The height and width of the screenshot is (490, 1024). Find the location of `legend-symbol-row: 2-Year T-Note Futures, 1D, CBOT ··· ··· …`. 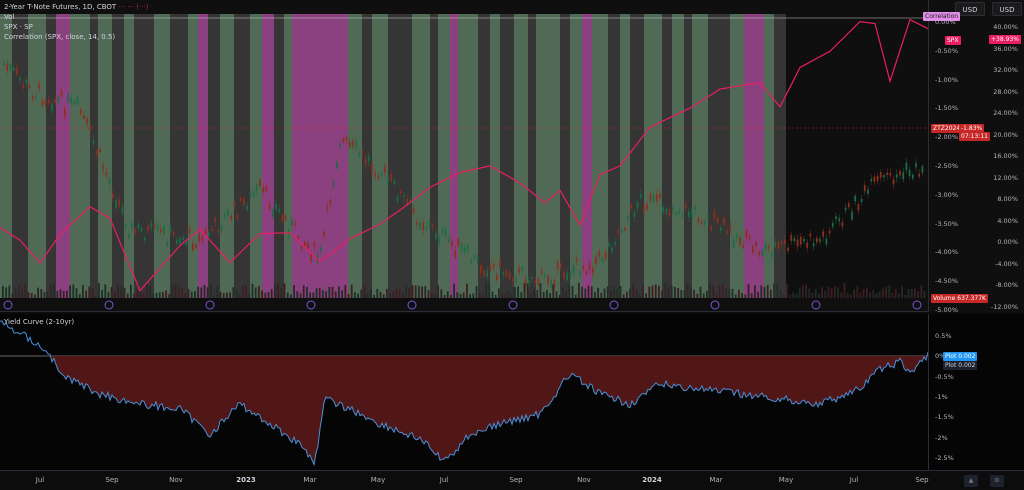

legend-symbol-row: 2-Year T-Note Futures, 1D, CBOT ··· ··· … is located at coordinates (76, 7).